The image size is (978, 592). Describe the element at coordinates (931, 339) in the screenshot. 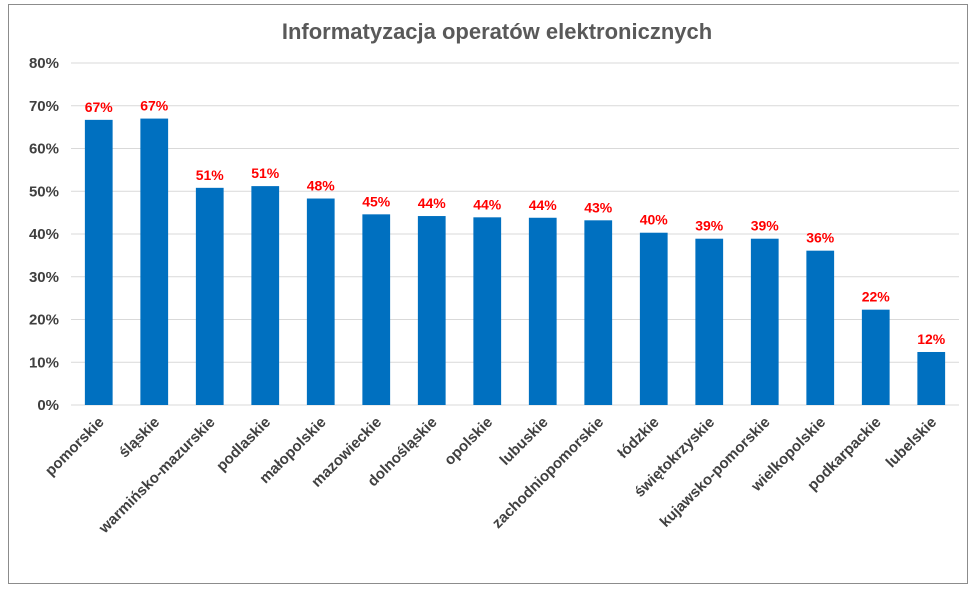

I see `data-label: 12%` at that location.